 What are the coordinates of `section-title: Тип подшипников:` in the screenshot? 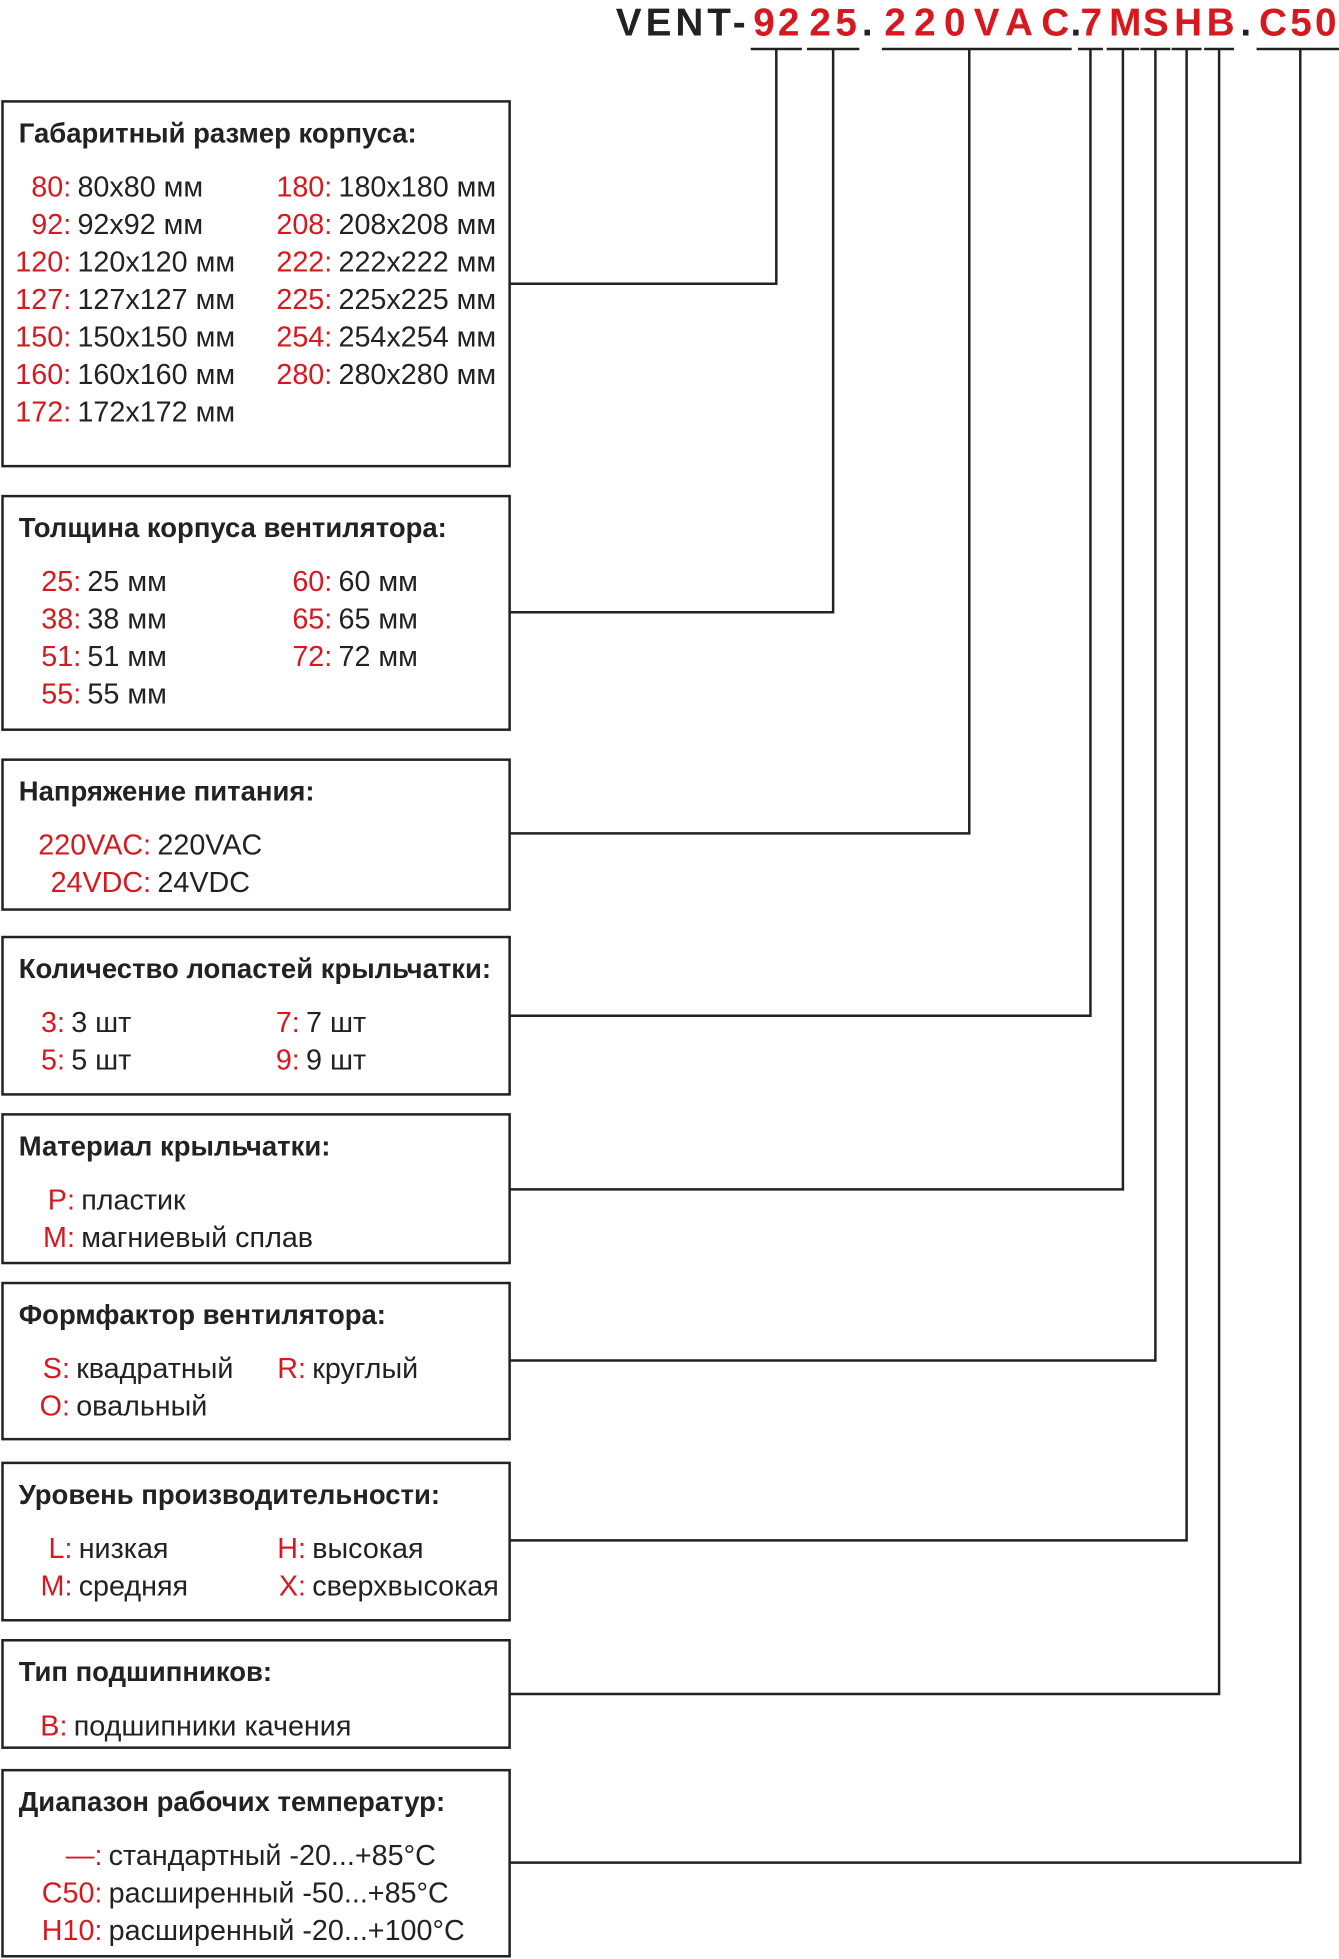 It's located at (145, 1671).